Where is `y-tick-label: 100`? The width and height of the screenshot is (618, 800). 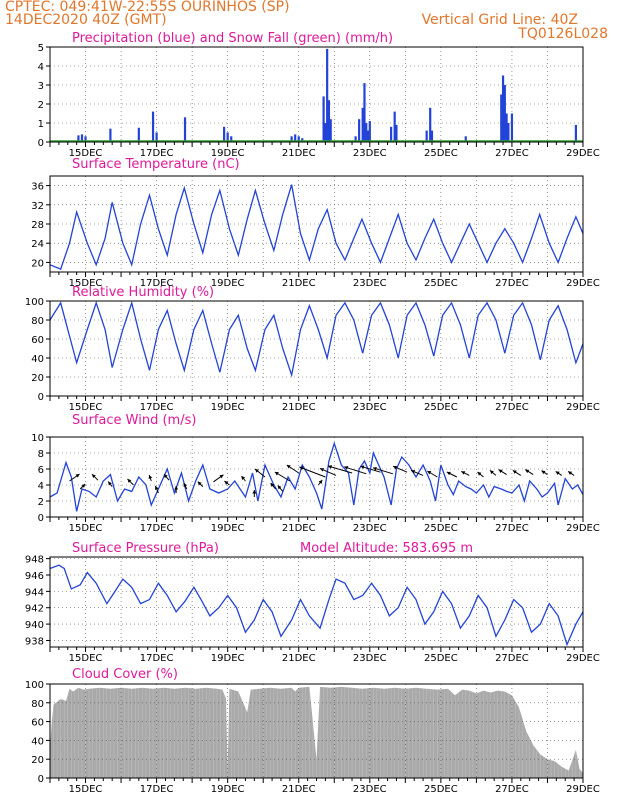 y-tick-label: 100 is located at coordinates (34, 302).